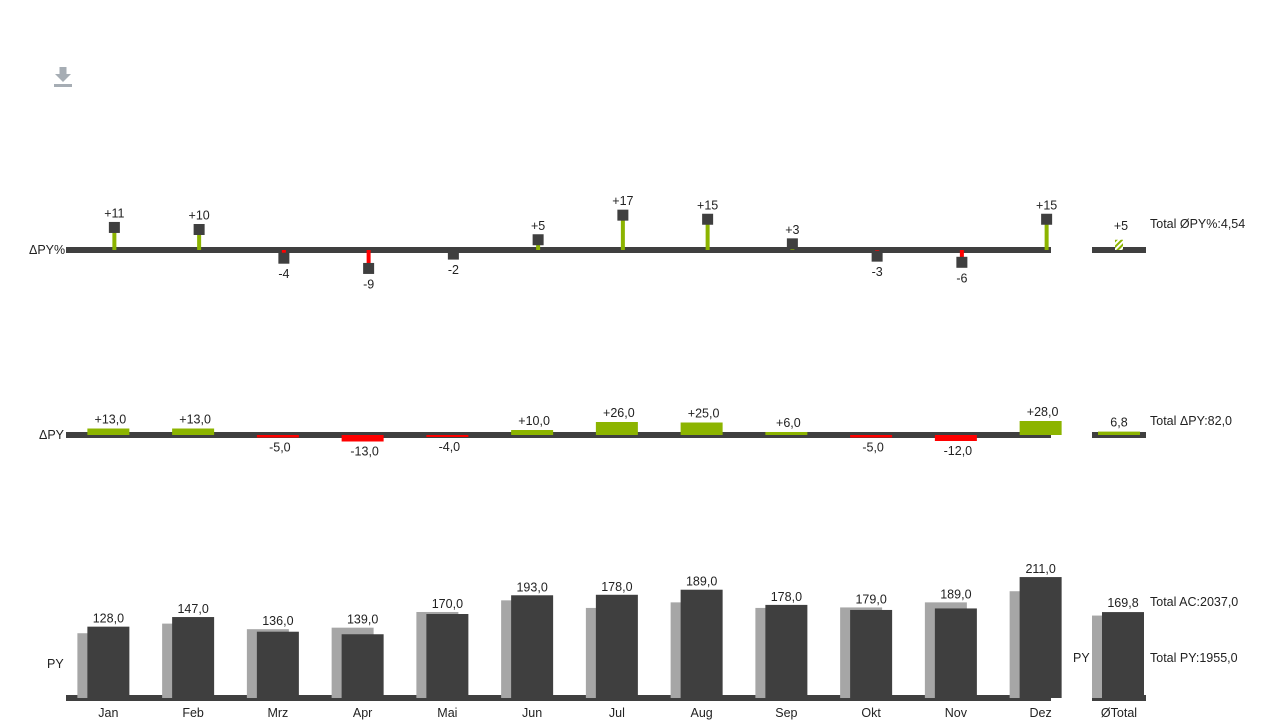 The height and width of the screenshot is (720, 1280). What do you see at coordinates (195, 420) in the screenshot?
I see `delta-abs-label-feb: +13,0` at bounding box center [195, 420].